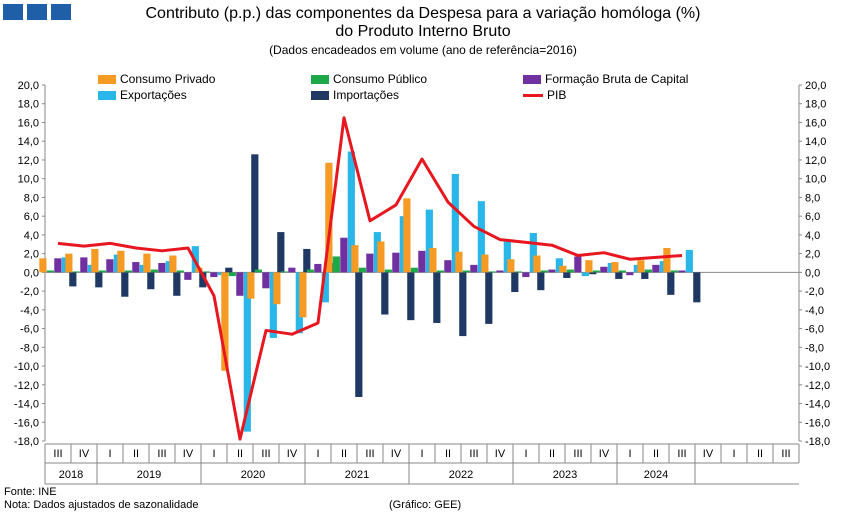  Describe the element at coordinates (355, 95) in the screenshot. I see `legend-item-importacoes: Importações` at that location.